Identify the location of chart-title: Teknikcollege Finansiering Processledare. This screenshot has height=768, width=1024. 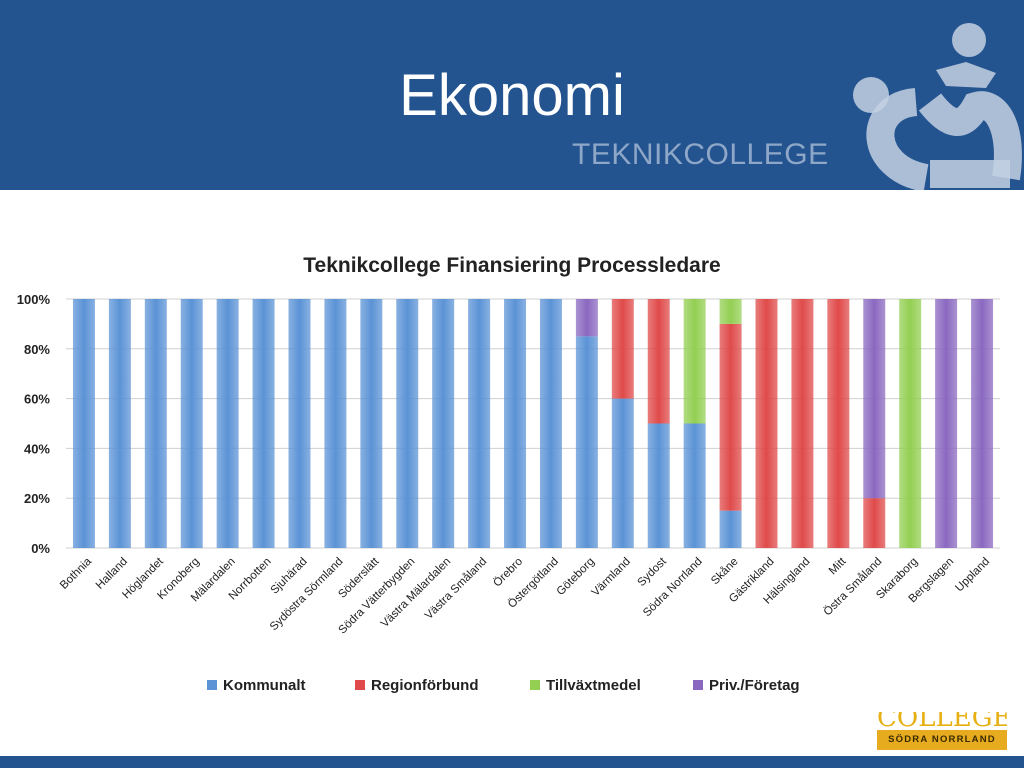
(511, 265).